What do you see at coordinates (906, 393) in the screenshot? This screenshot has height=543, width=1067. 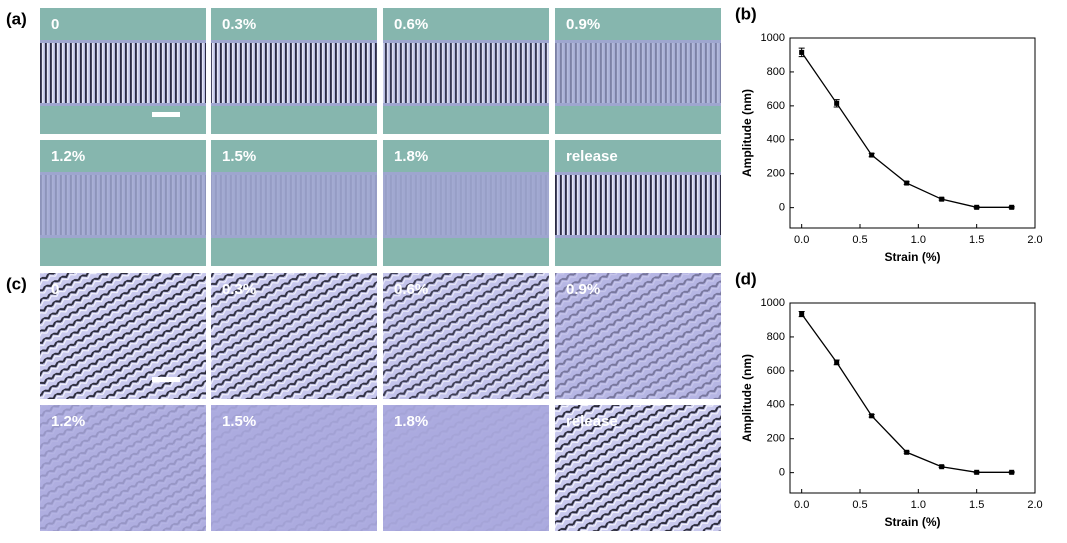 I see `data-line` at bounding box center [906, 393].